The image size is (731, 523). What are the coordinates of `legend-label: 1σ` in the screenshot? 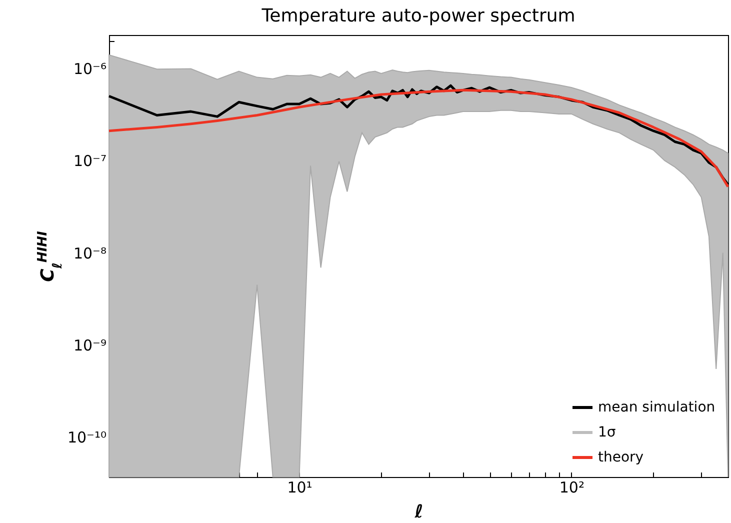 It's located at (607, 432).